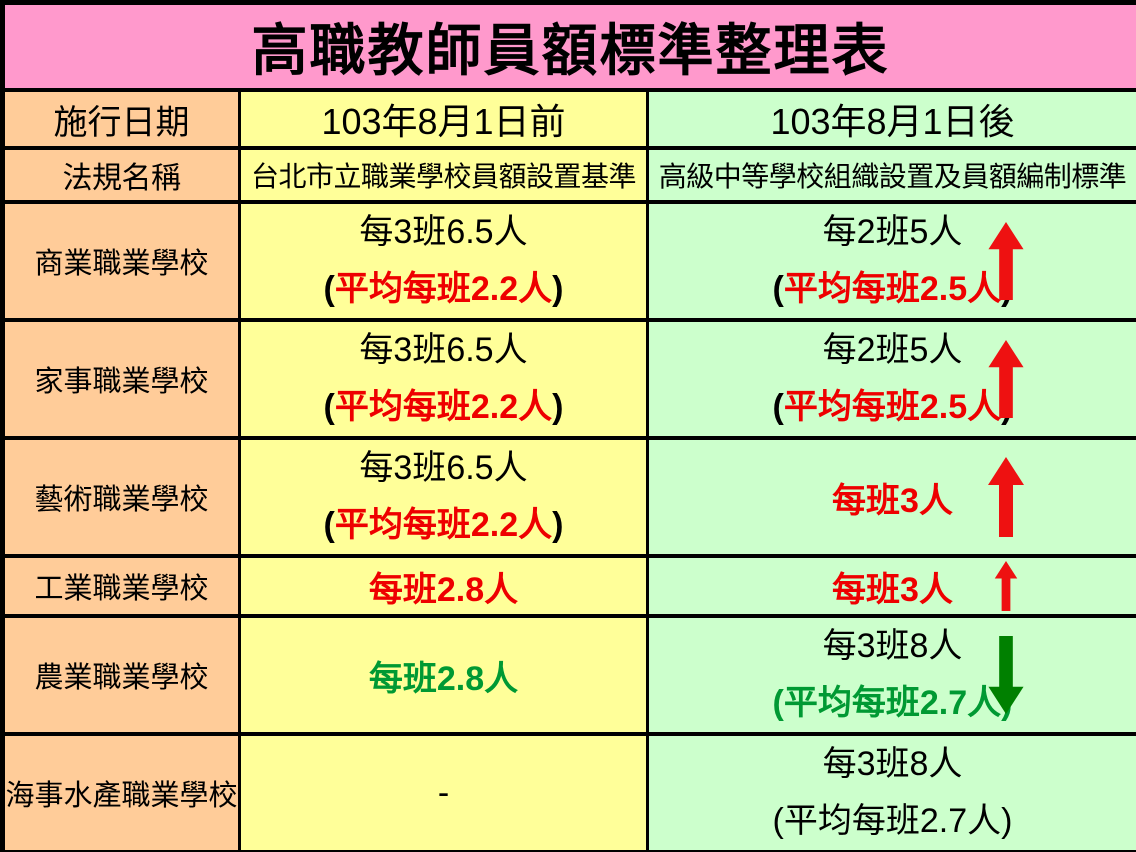  I want to click on school-name: 藝術職業學校, so click(121, 497).